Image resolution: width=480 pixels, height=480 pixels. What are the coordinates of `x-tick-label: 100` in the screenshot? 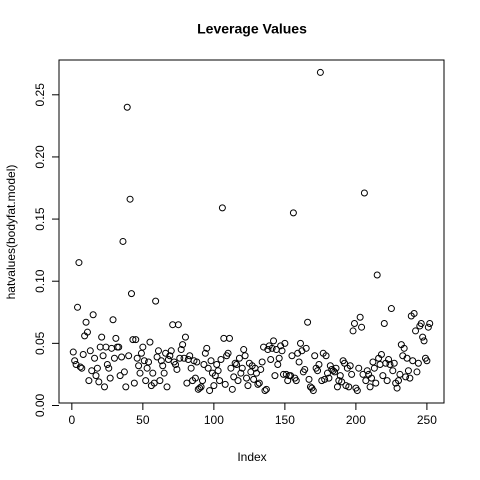 It's located at (214, 420).